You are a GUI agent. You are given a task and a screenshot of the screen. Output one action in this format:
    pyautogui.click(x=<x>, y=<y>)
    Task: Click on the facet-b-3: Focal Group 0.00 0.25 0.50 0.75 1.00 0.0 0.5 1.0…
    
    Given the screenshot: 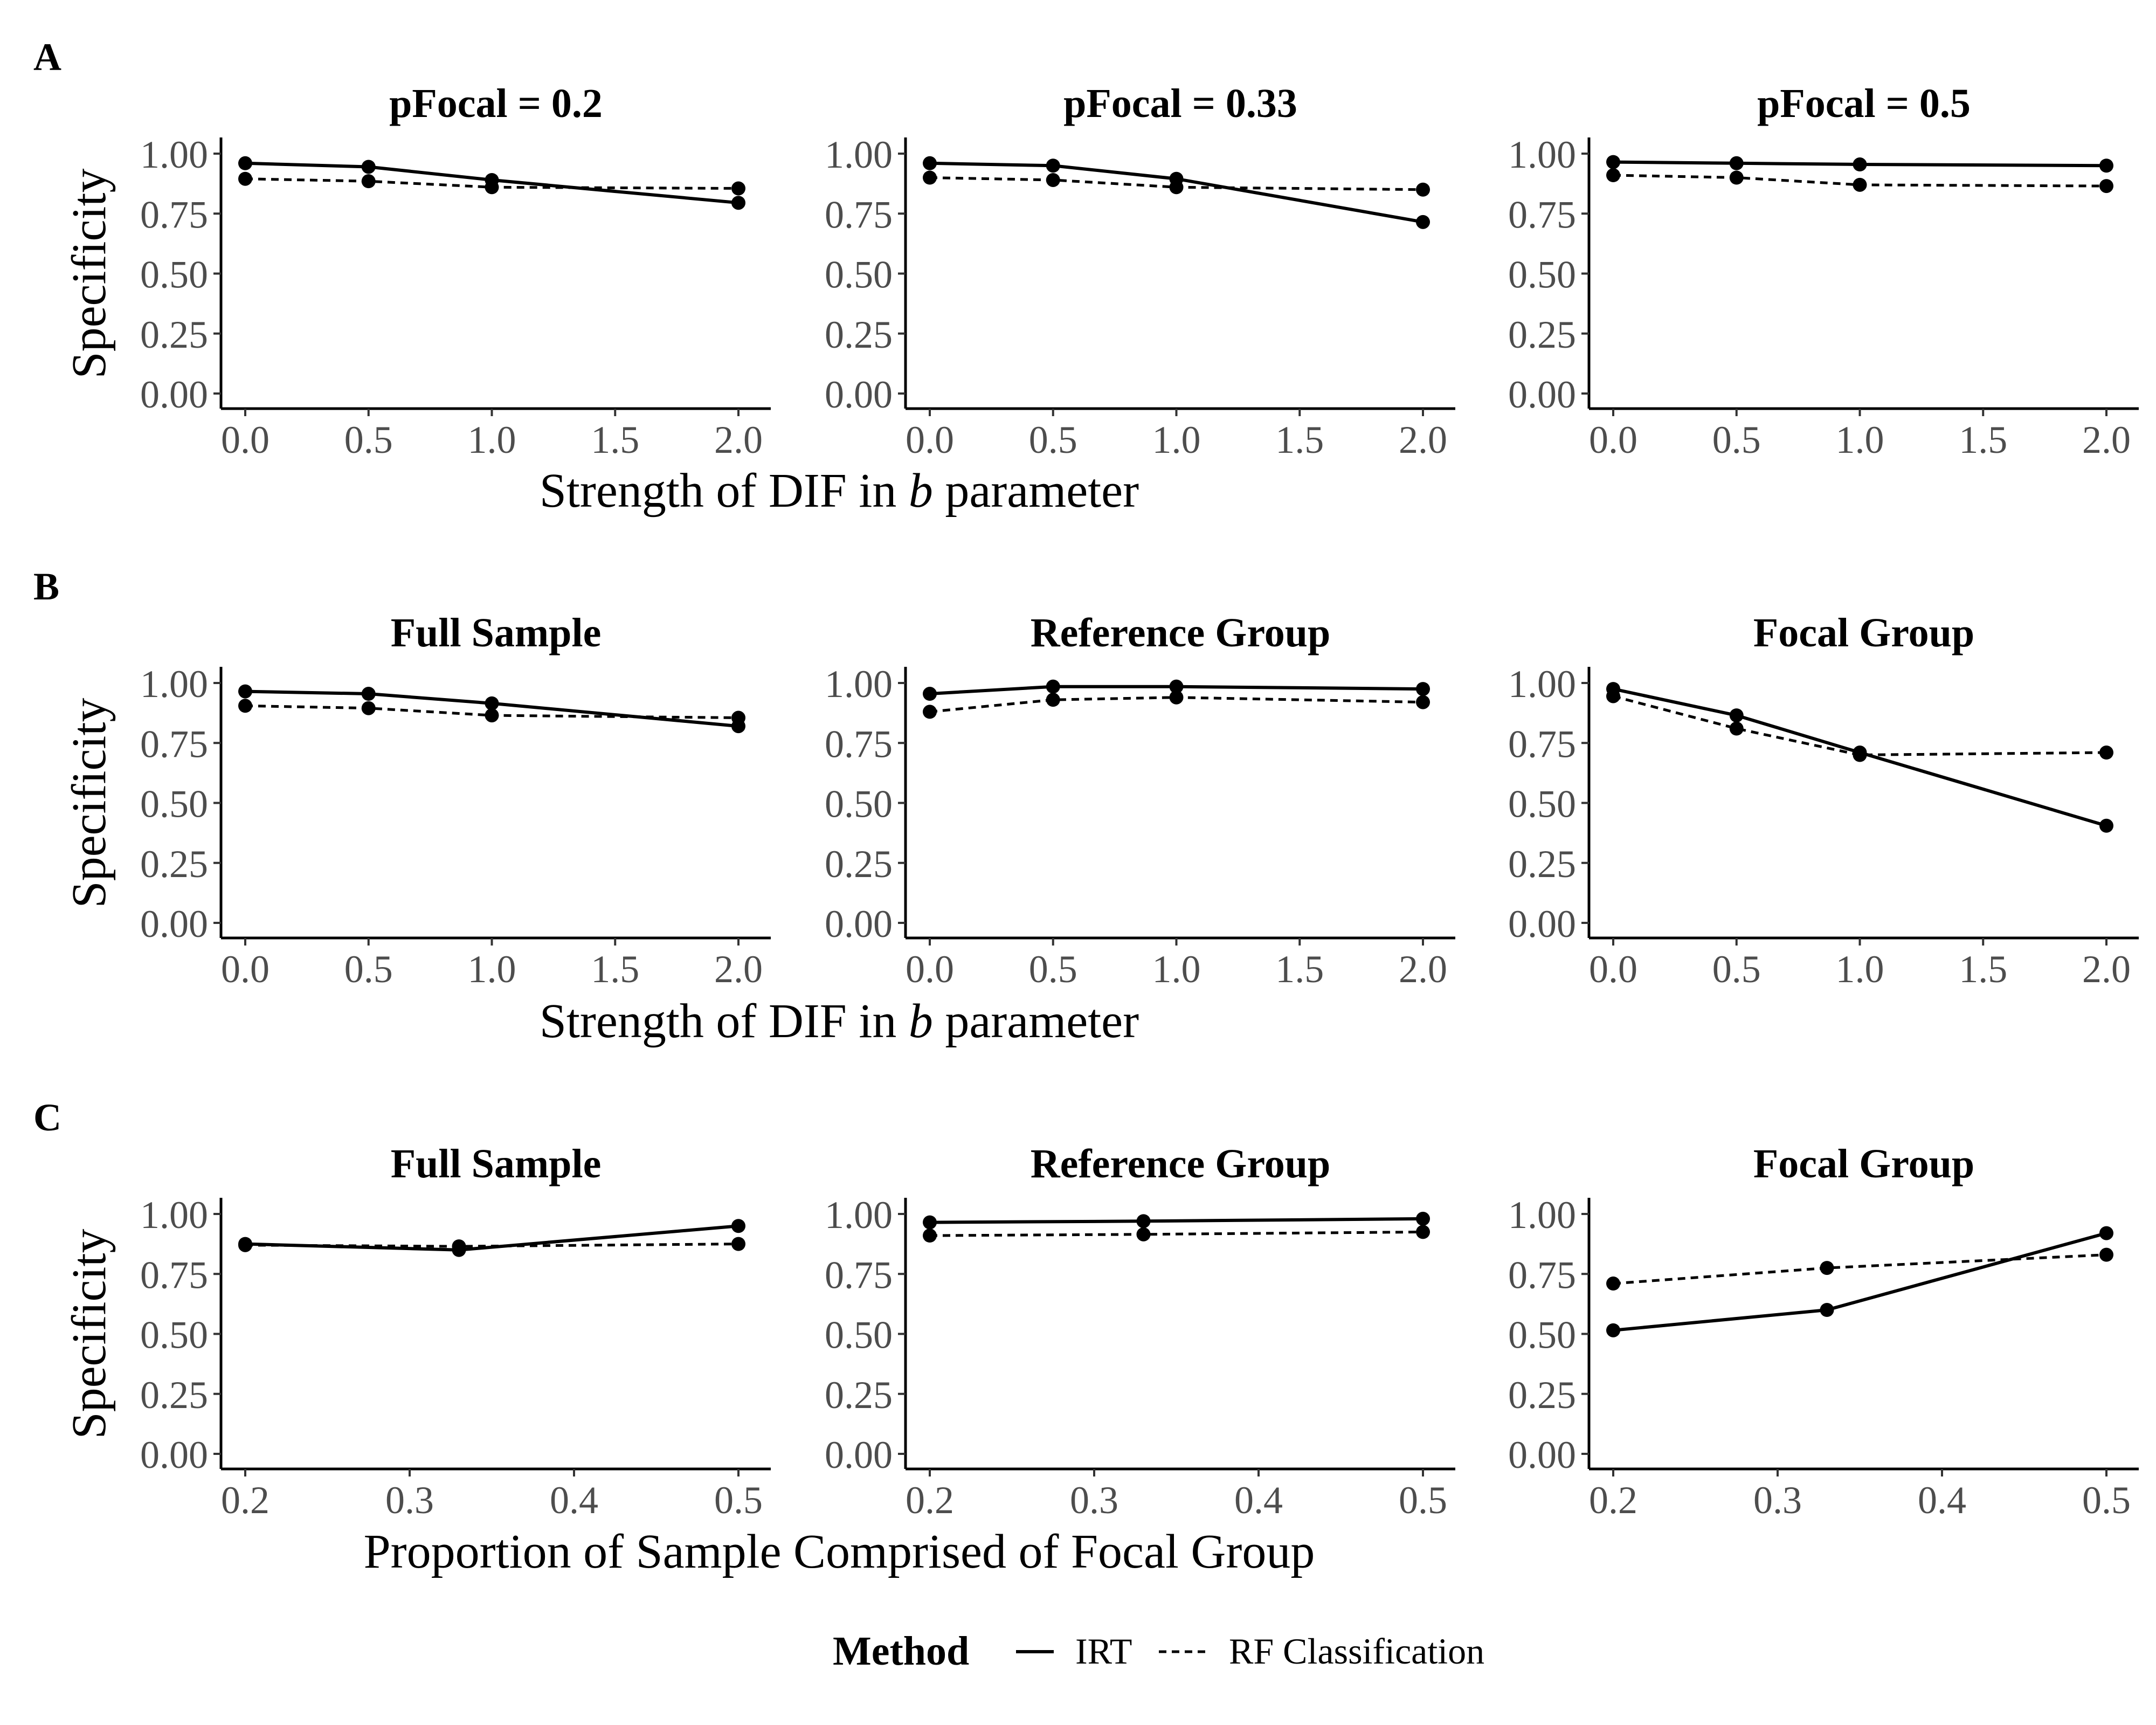 What is the action you would take?
    pyautogui.click(x=1823, y=800)
    